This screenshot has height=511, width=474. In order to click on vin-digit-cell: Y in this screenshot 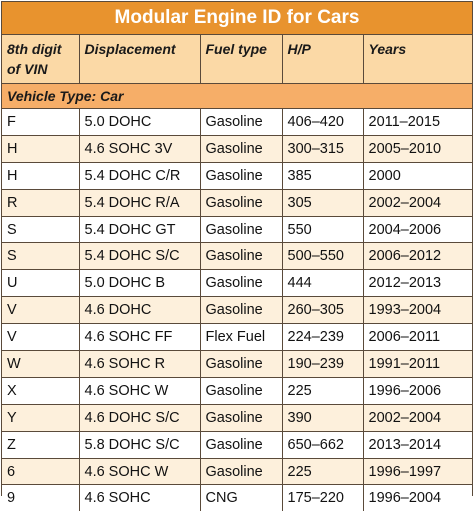, I will do `click(41, 418)`.